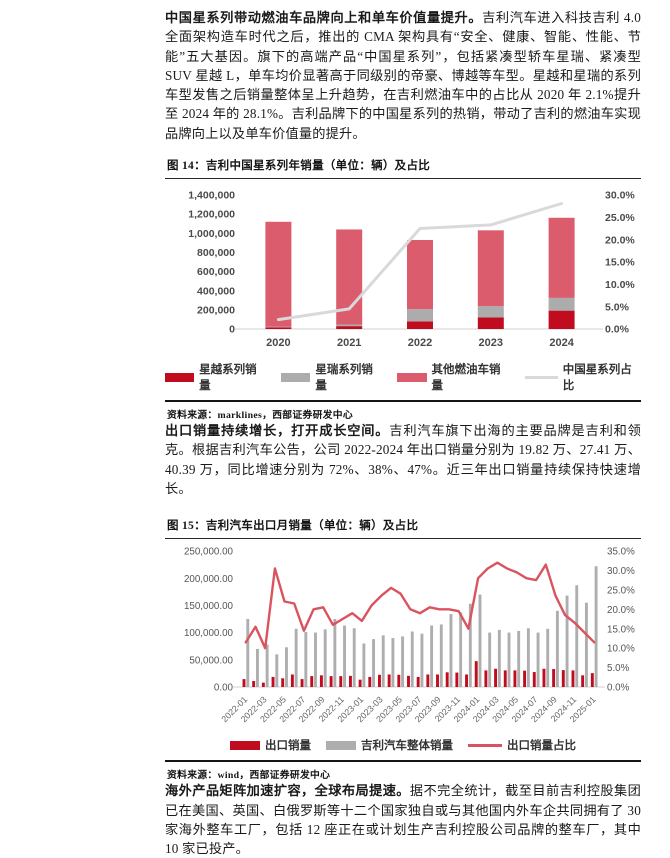 Image resolution: width=670 pixels, height=858 pixels. What do you see at coordinates (344, 378) in the screenshot?
I see `legend-label: 星瑞系列销量` at bounding box center [344, 378].